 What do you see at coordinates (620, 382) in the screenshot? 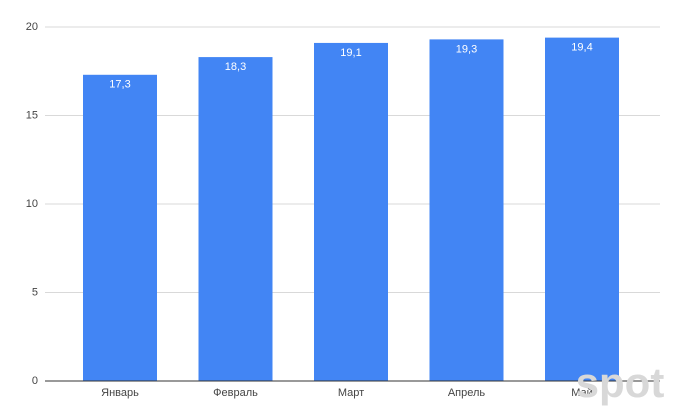
I see `watermark: spot` at bounding box center [620, 382].